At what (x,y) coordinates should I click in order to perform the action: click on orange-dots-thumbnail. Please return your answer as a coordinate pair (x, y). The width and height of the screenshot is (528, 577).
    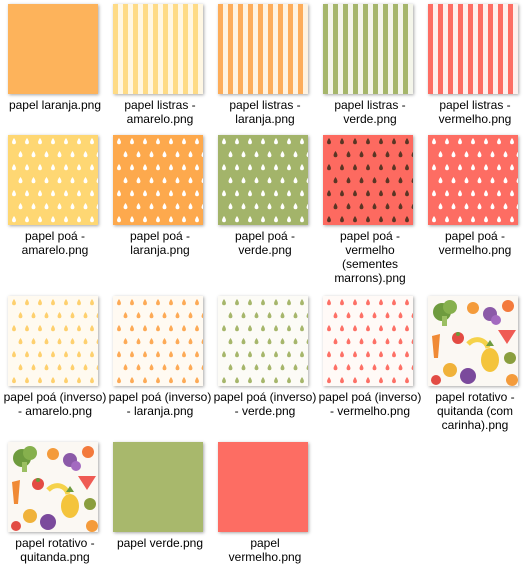
    Looking at the image, I should click on (158, 180).